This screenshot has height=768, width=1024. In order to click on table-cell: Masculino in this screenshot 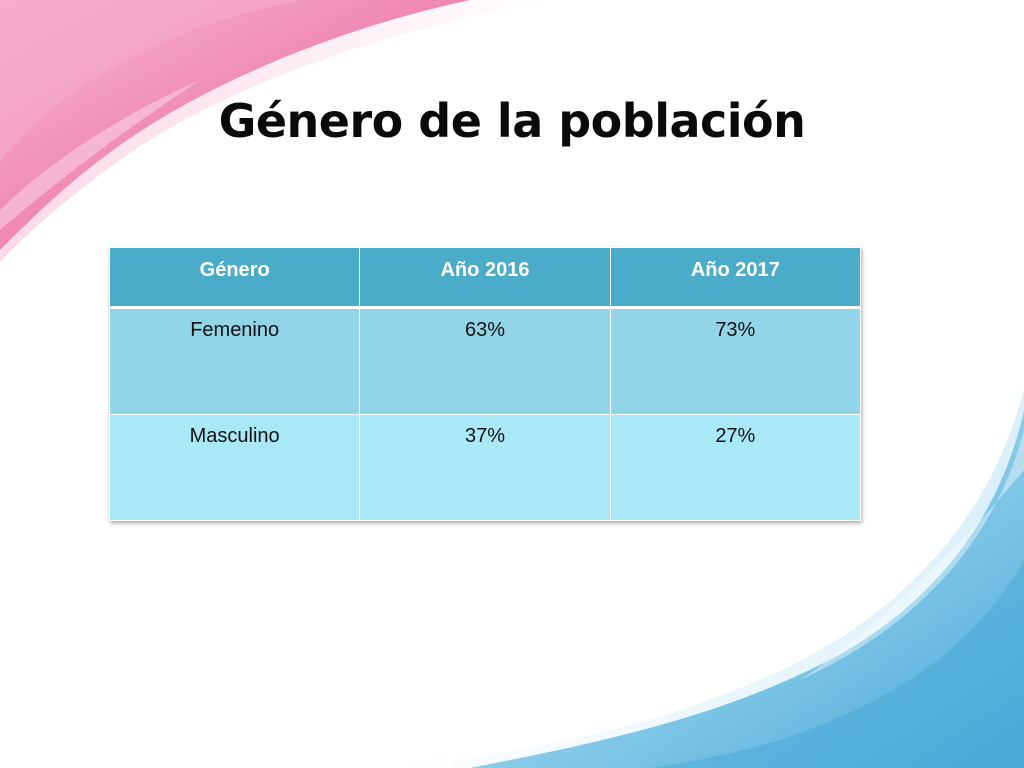, I will do `click(234, 467)`.